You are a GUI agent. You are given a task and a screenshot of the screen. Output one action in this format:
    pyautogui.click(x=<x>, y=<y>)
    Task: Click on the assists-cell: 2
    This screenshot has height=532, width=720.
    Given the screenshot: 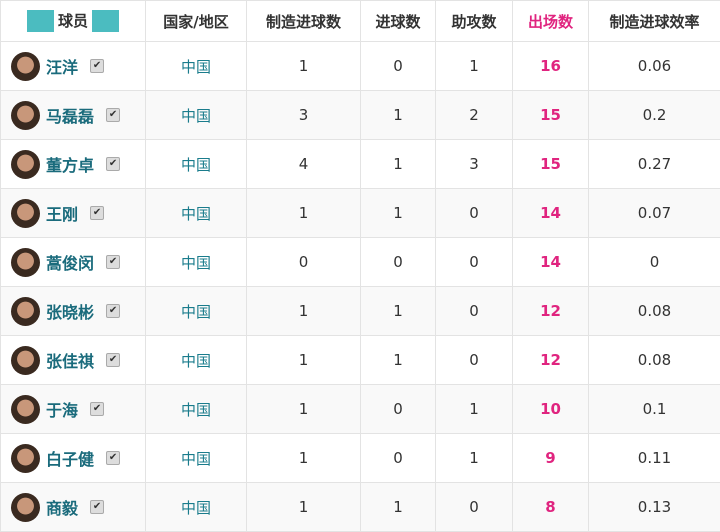 What is the action you would take?
    pyautogui.click(x=474, y=115)
    